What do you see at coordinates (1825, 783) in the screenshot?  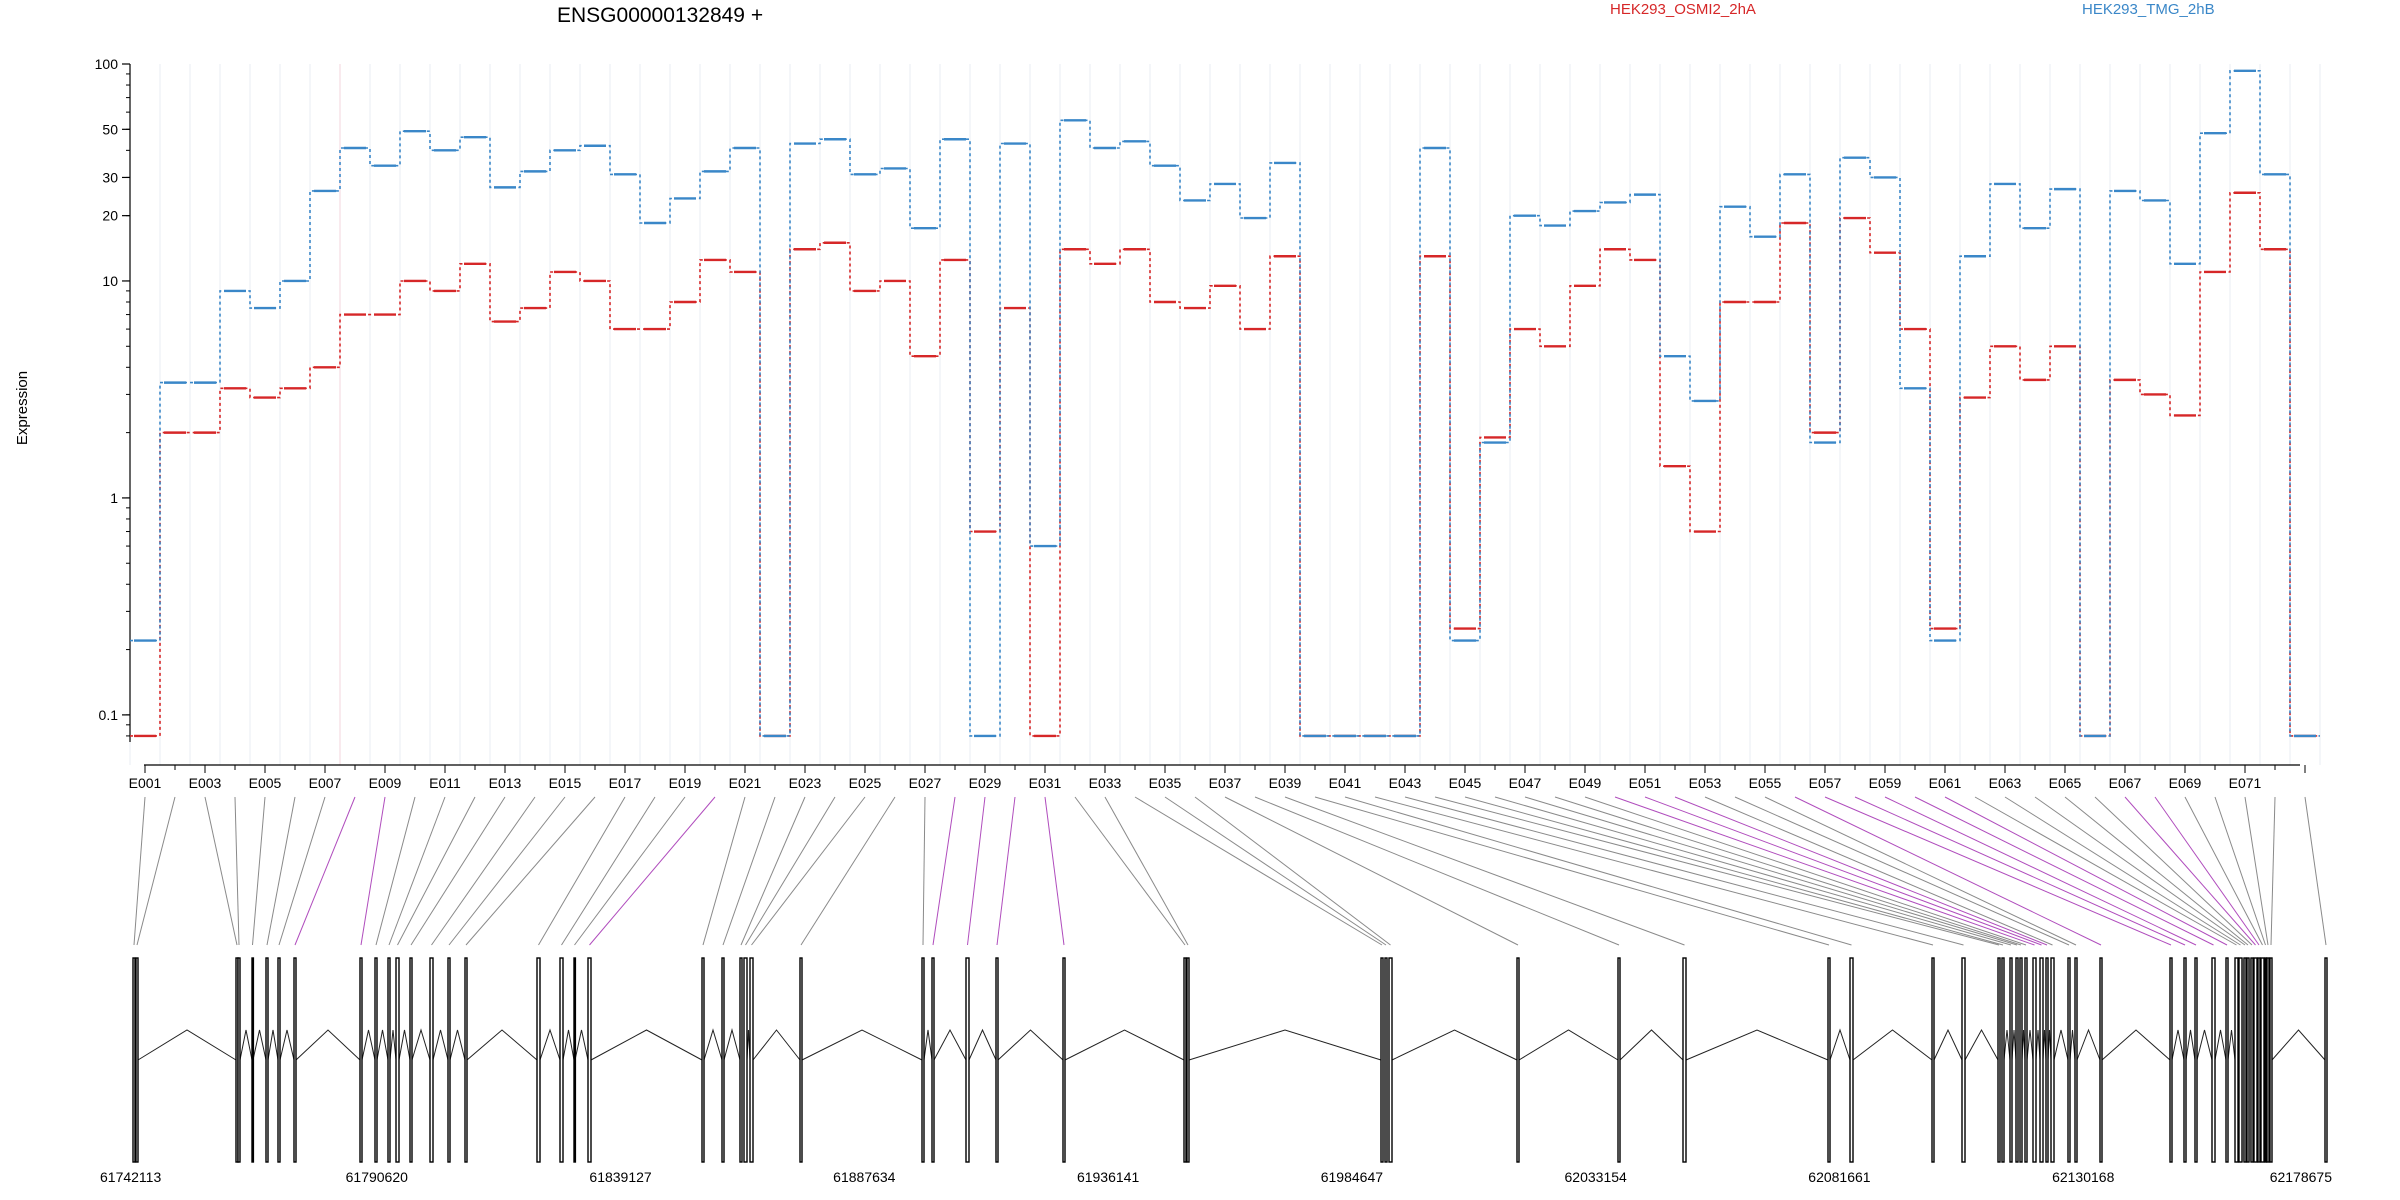 I see `exon-label: E057` at bounding box center [1825, 783].